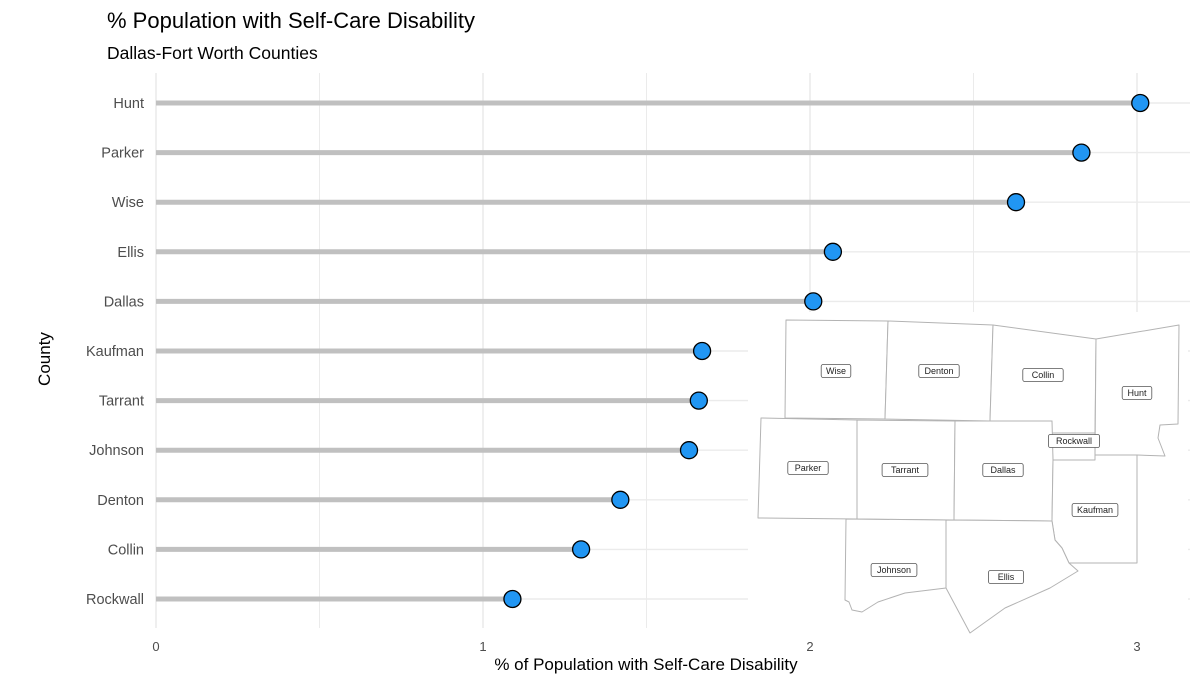 The height and width of the screenshot is (689, 1200). I want to click on point-ellis, so click(833, 251).